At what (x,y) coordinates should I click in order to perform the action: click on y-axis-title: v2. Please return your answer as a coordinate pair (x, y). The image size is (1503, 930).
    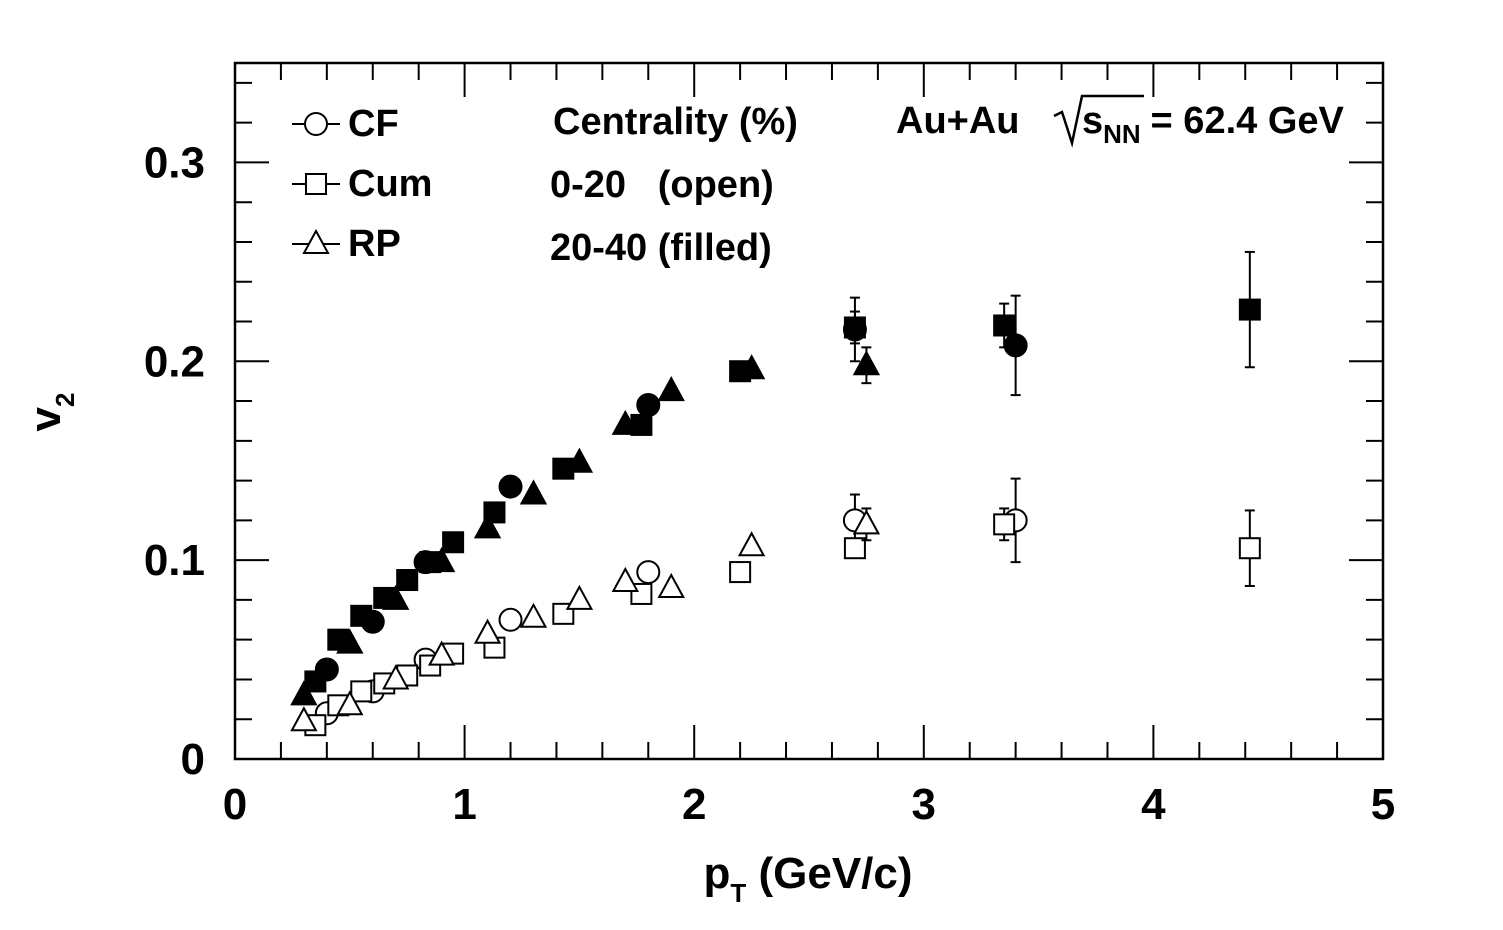
    Looking at the image, I should click on (50, 412).